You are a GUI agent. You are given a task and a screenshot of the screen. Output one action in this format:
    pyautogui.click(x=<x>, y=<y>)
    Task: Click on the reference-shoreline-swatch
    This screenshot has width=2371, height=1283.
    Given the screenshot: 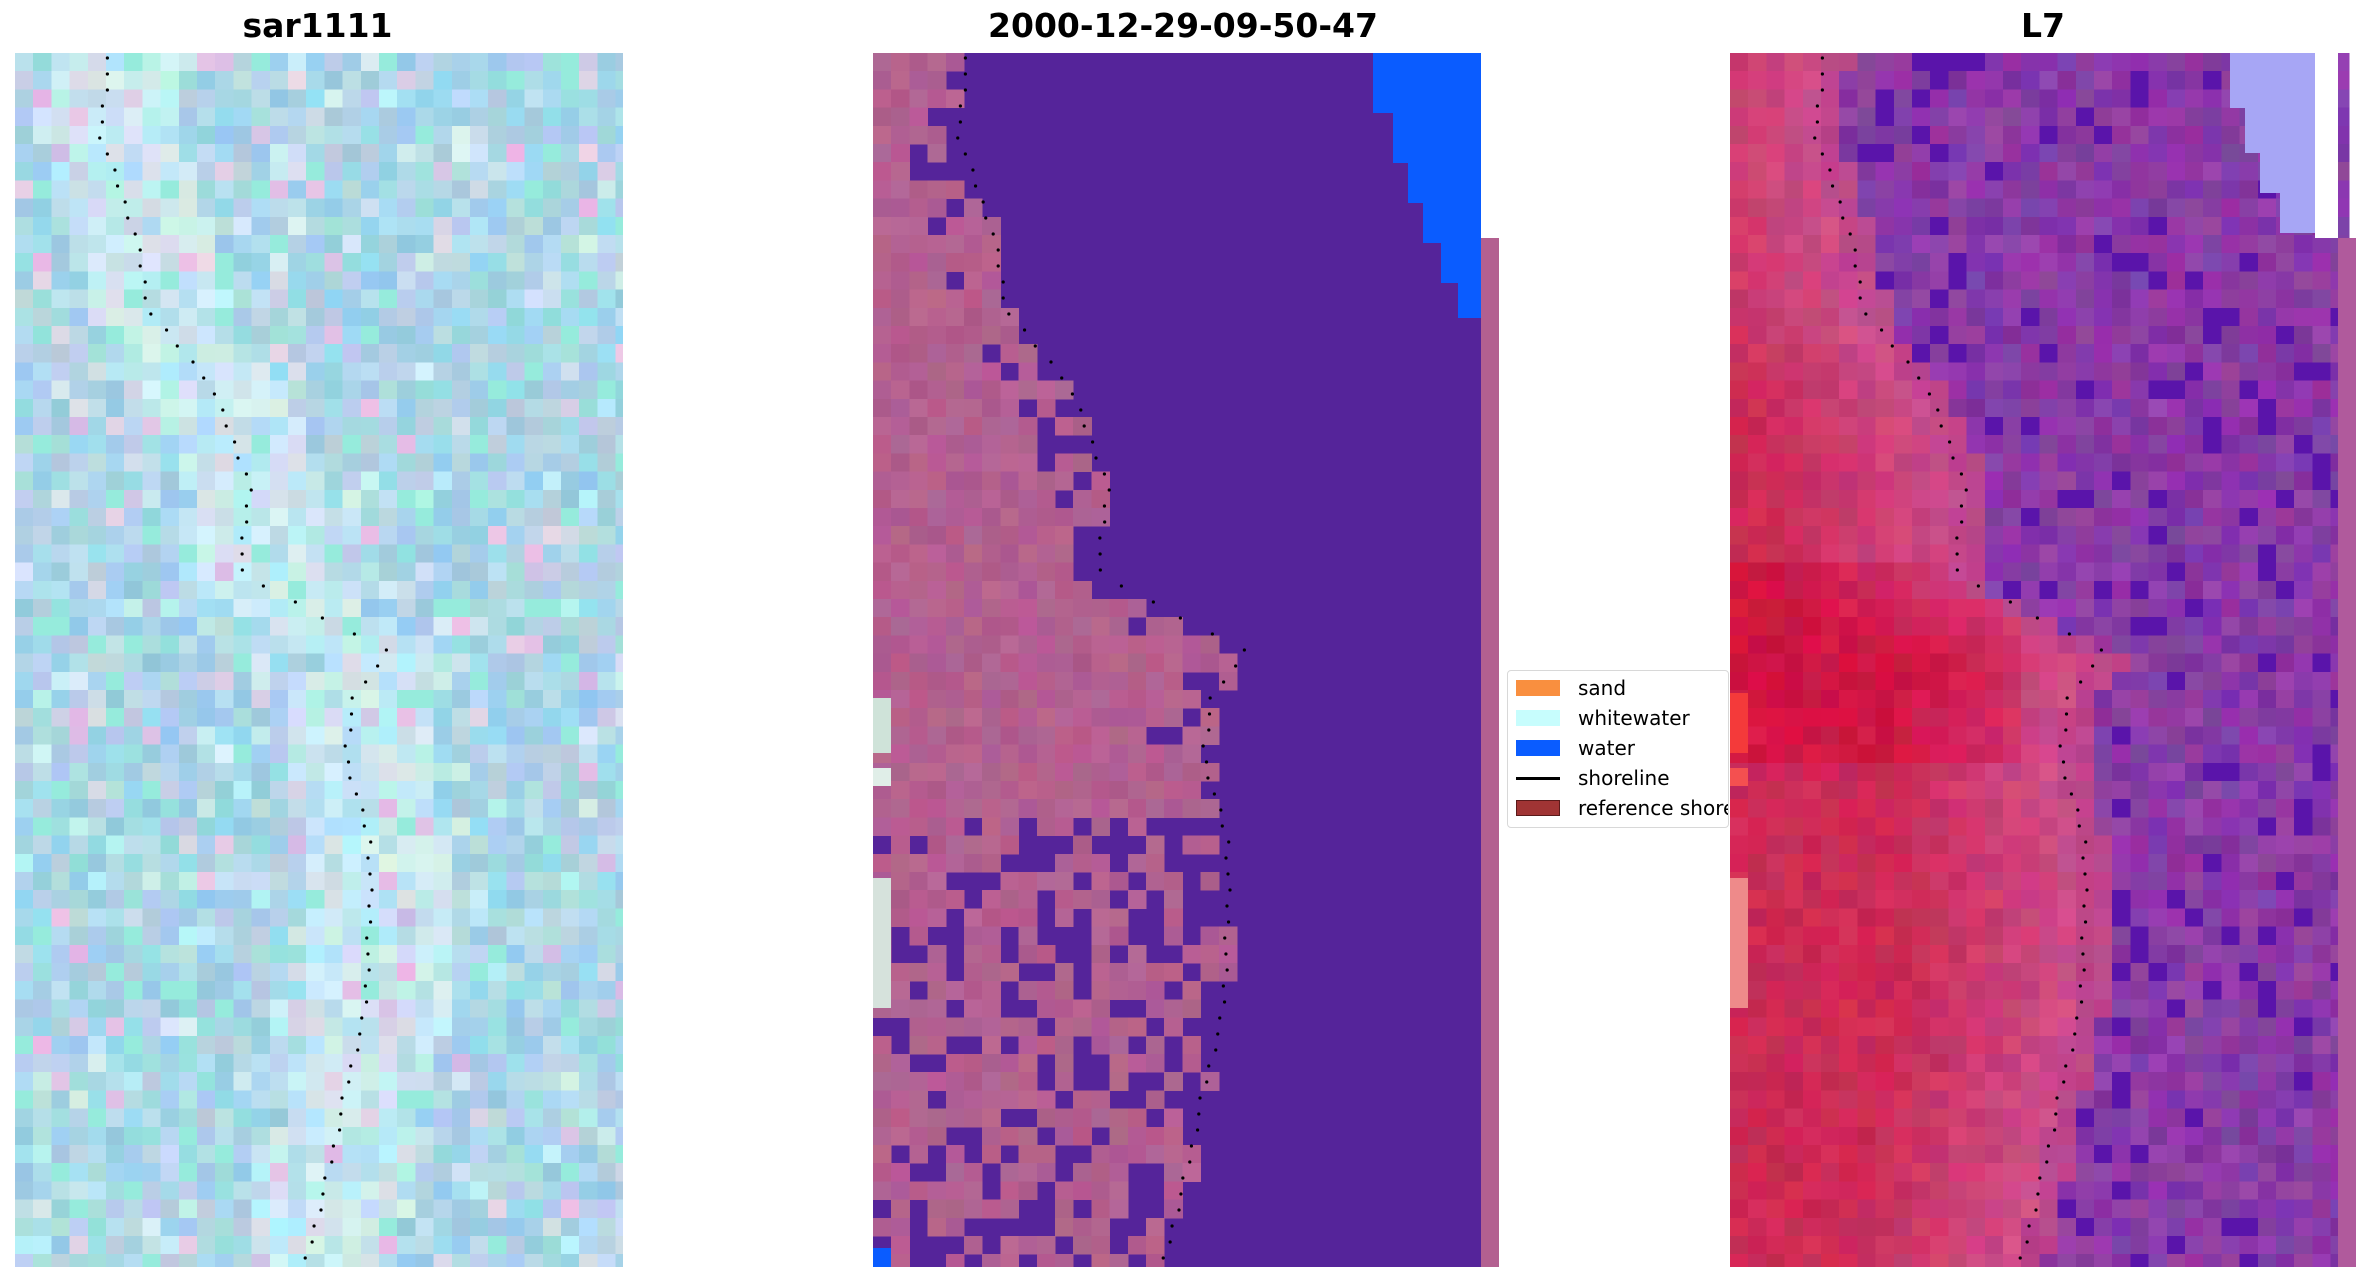 What is the action you would take?
    pyautogui.click(x=1538, y=808)
    